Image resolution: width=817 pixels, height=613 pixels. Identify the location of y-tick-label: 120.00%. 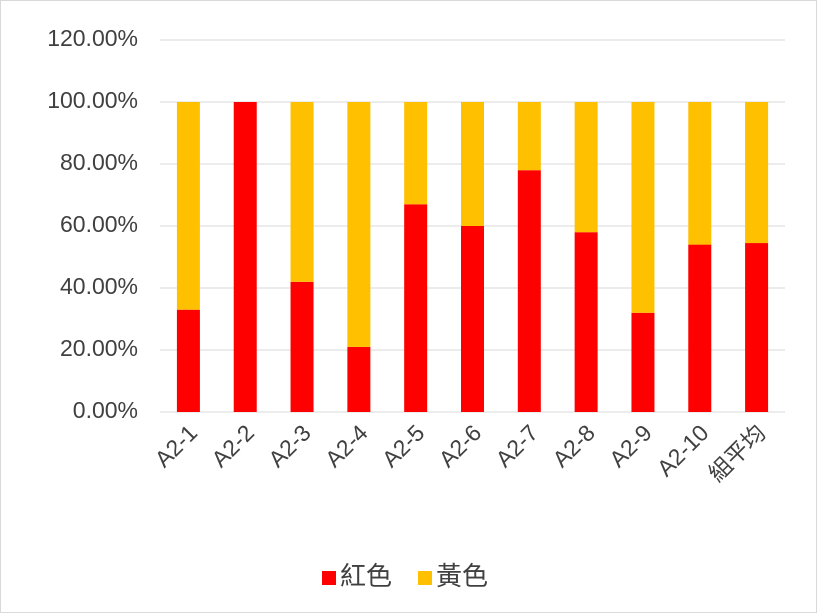
(92, 38).